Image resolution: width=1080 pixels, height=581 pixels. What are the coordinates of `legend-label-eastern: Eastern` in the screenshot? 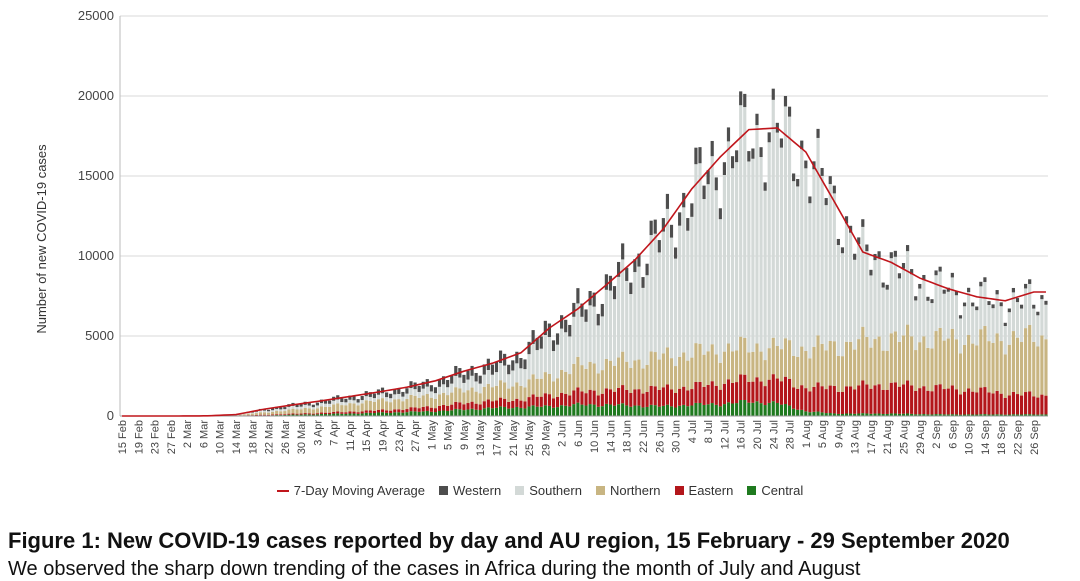 It's located at (711, 490).